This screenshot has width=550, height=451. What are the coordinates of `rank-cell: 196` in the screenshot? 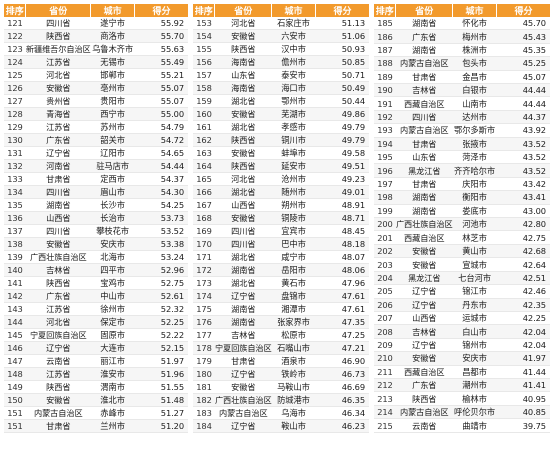 It's located at (385, 170).